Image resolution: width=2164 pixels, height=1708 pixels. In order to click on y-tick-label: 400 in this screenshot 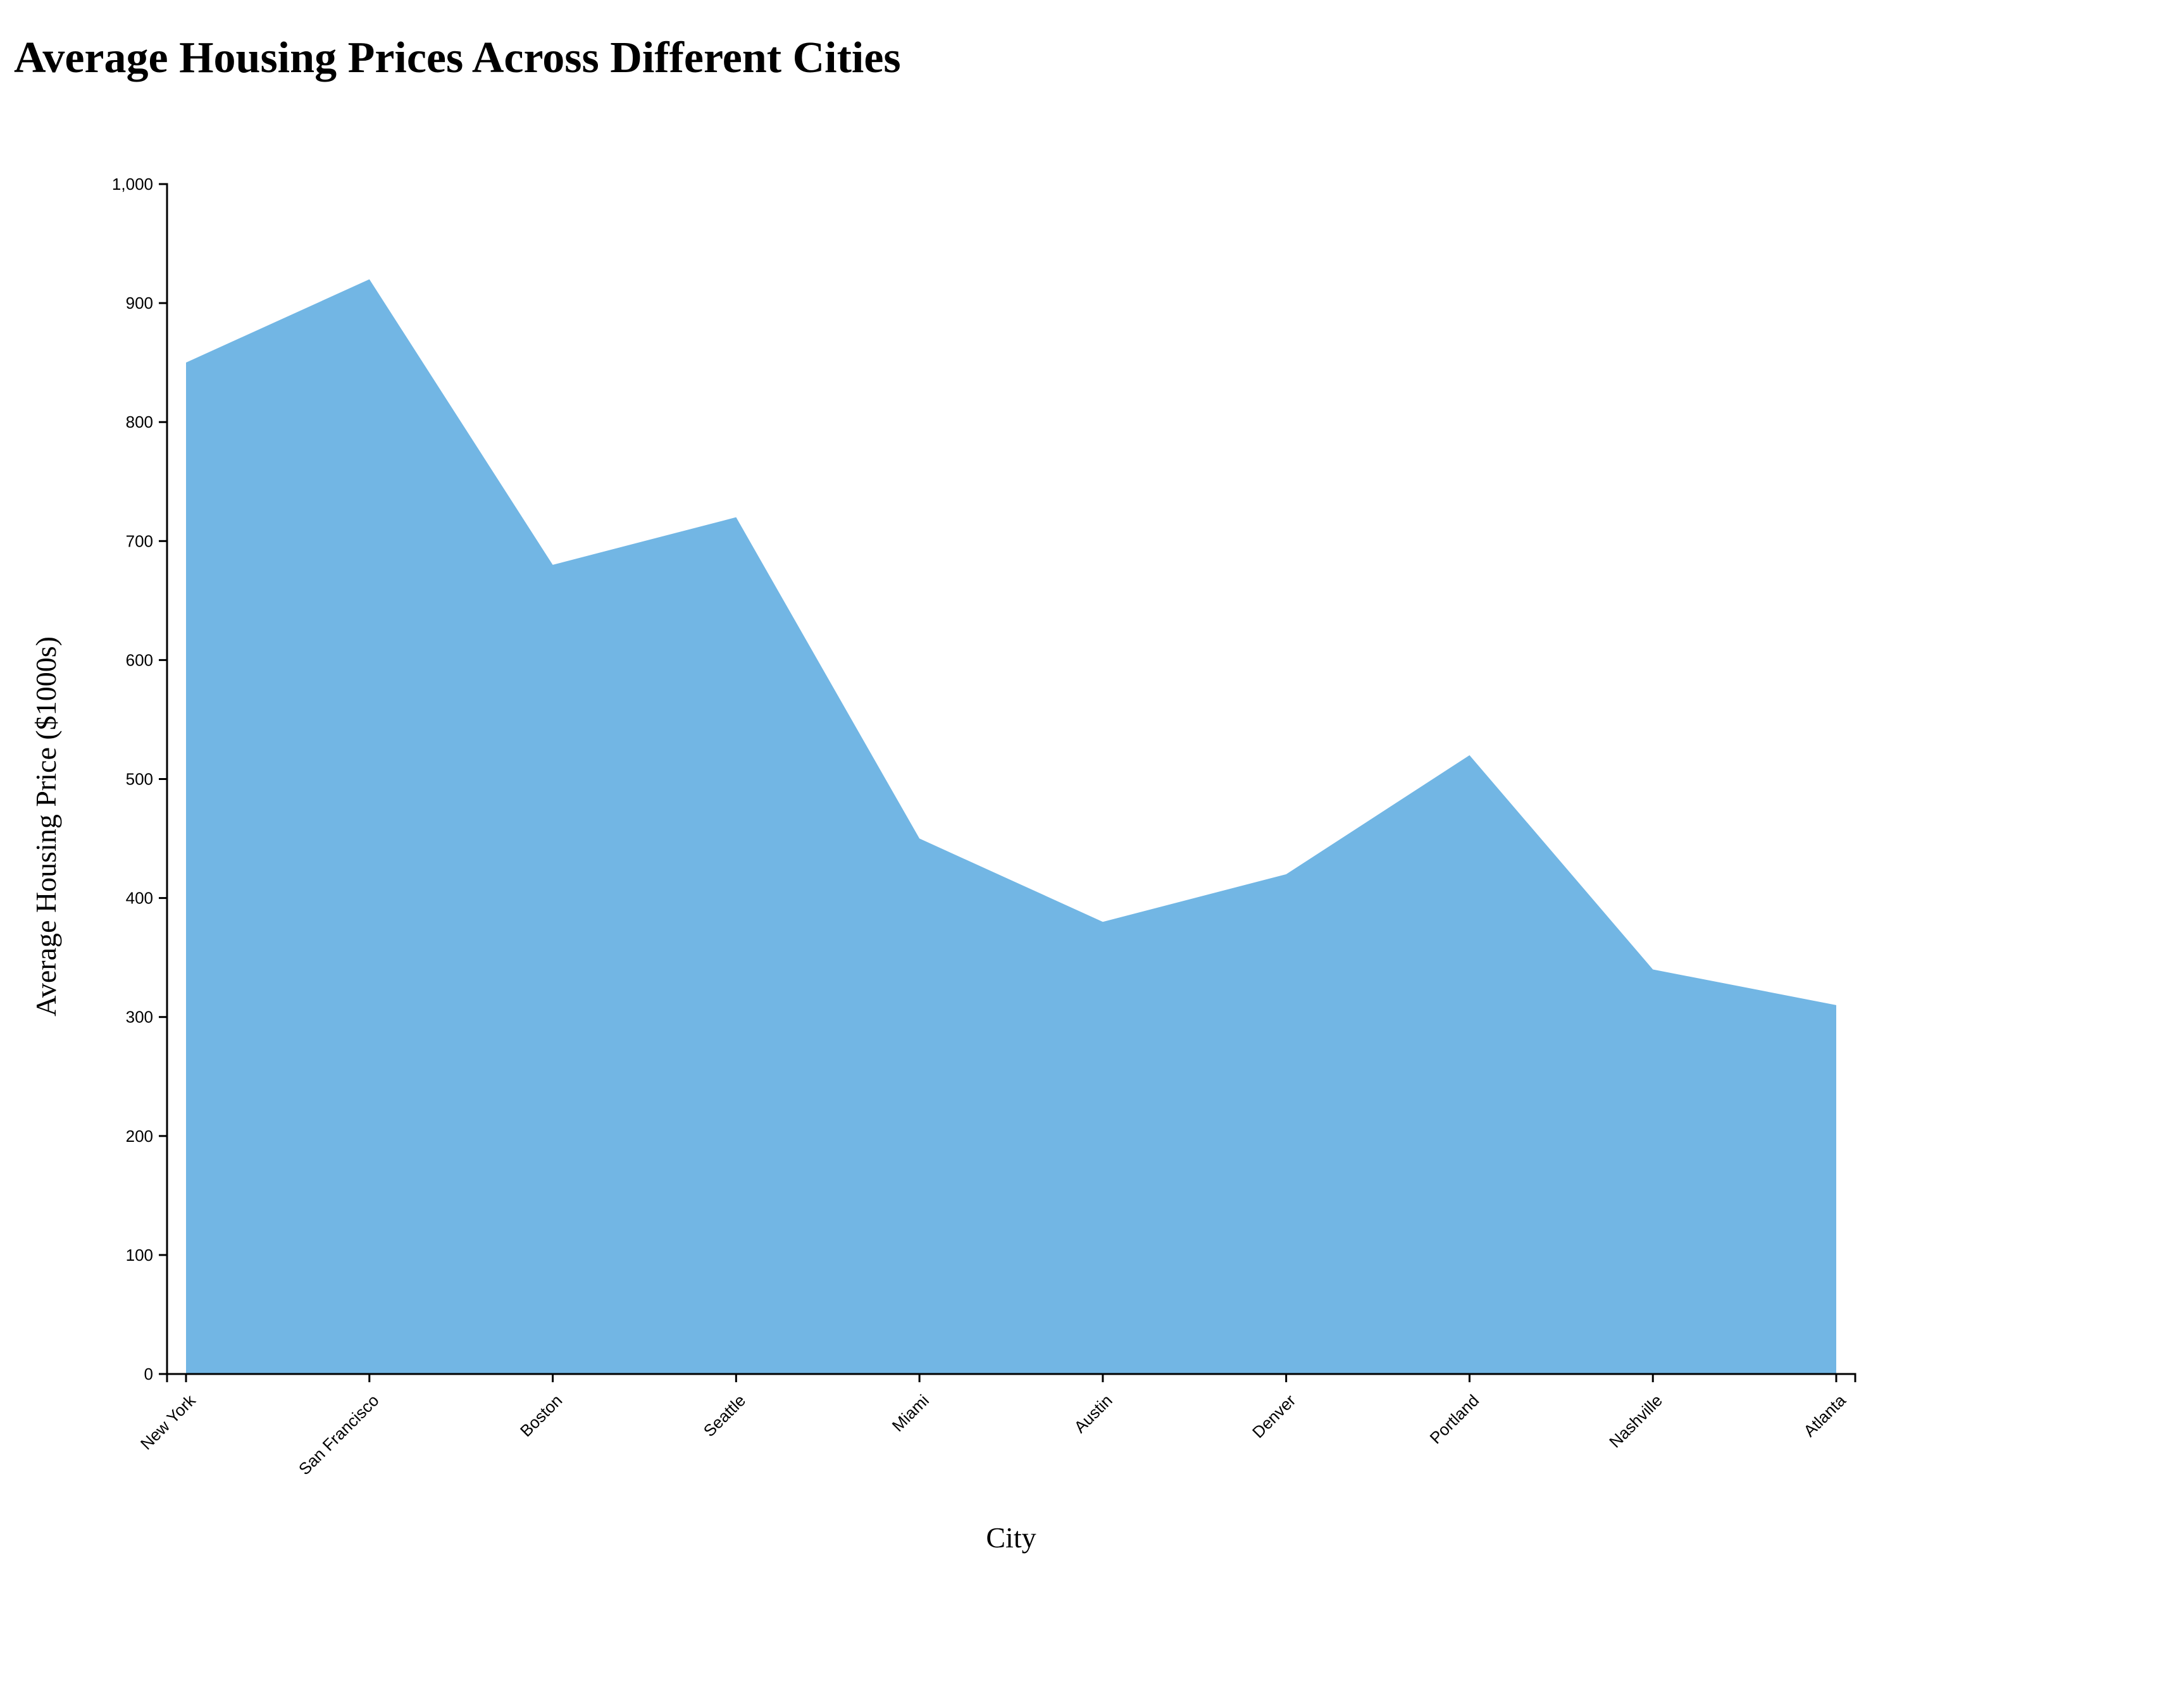, I will do `click(139, 898)`.